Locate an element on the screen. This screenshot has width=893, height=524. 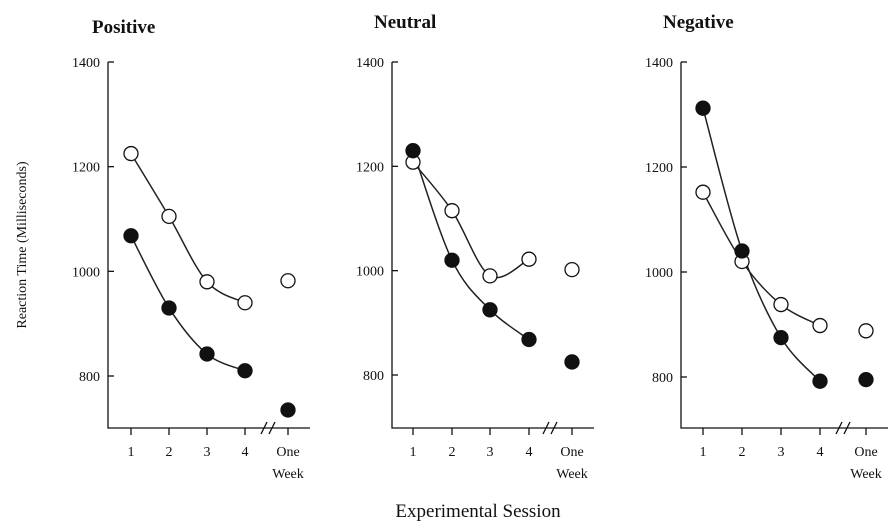
x-axis-label: Experimental Session is located at coordinates (478, 511).